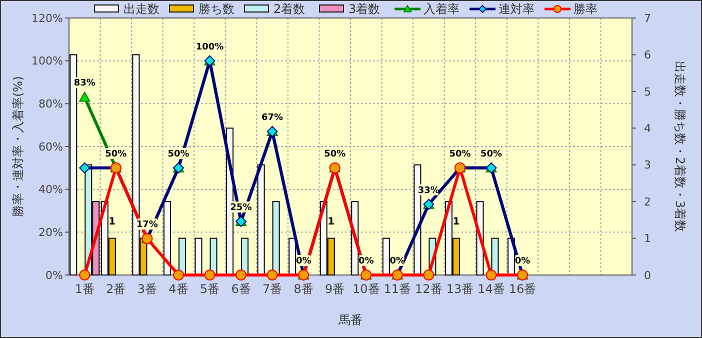  Describe the element at coordinates (18, 146) in the screenshot. I see `y-axis-title: 勝率・連対率・入着率(%)` at that location.